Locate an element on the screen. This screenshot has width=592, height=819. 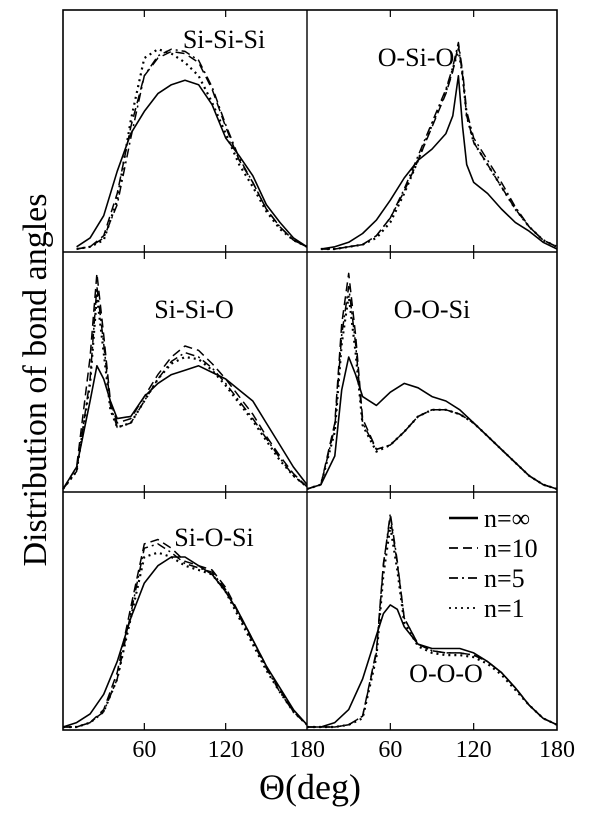
x-axis-label: Θ(deg) is located at coordinates (310, 787).